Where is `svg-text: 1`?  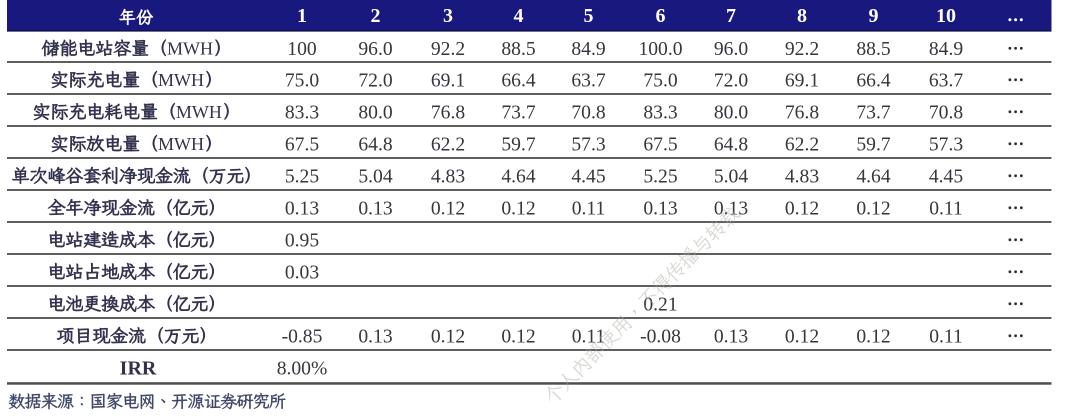 svg-text: 1 is located at coordinates (302, 16).